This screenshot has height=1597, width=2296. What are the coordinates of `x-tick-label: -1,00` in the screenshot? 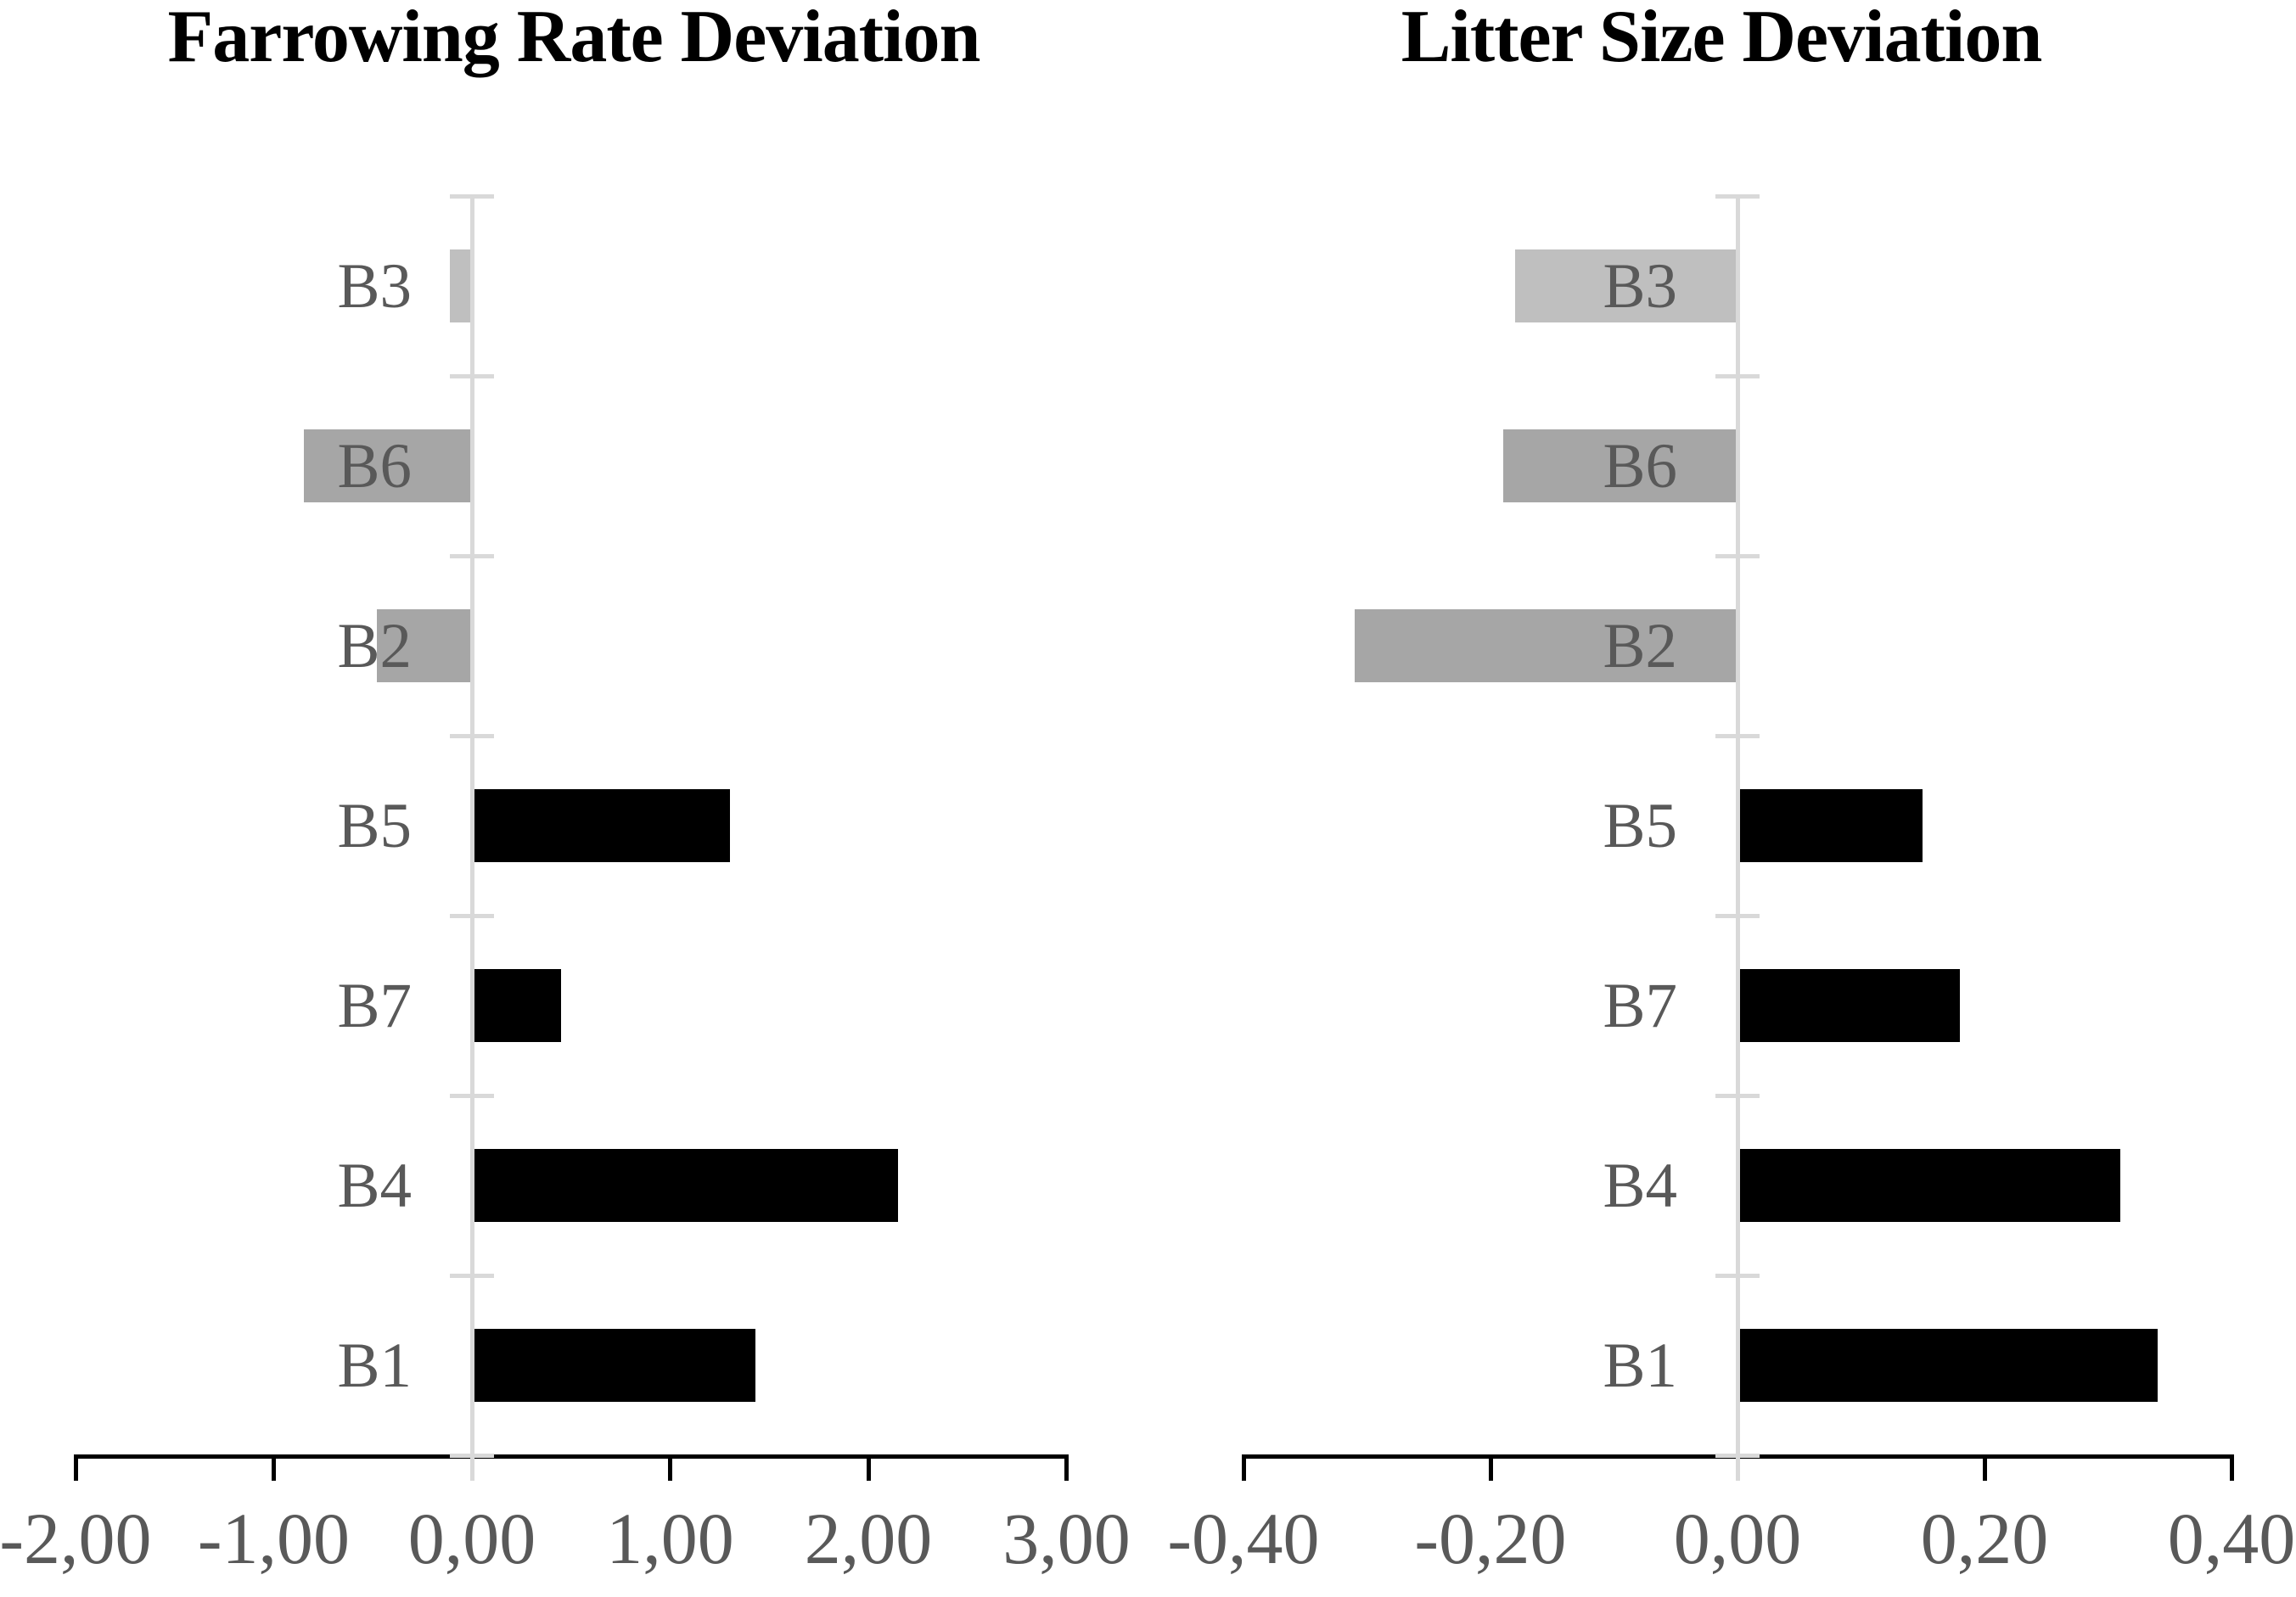 It's located at (274, 1538).